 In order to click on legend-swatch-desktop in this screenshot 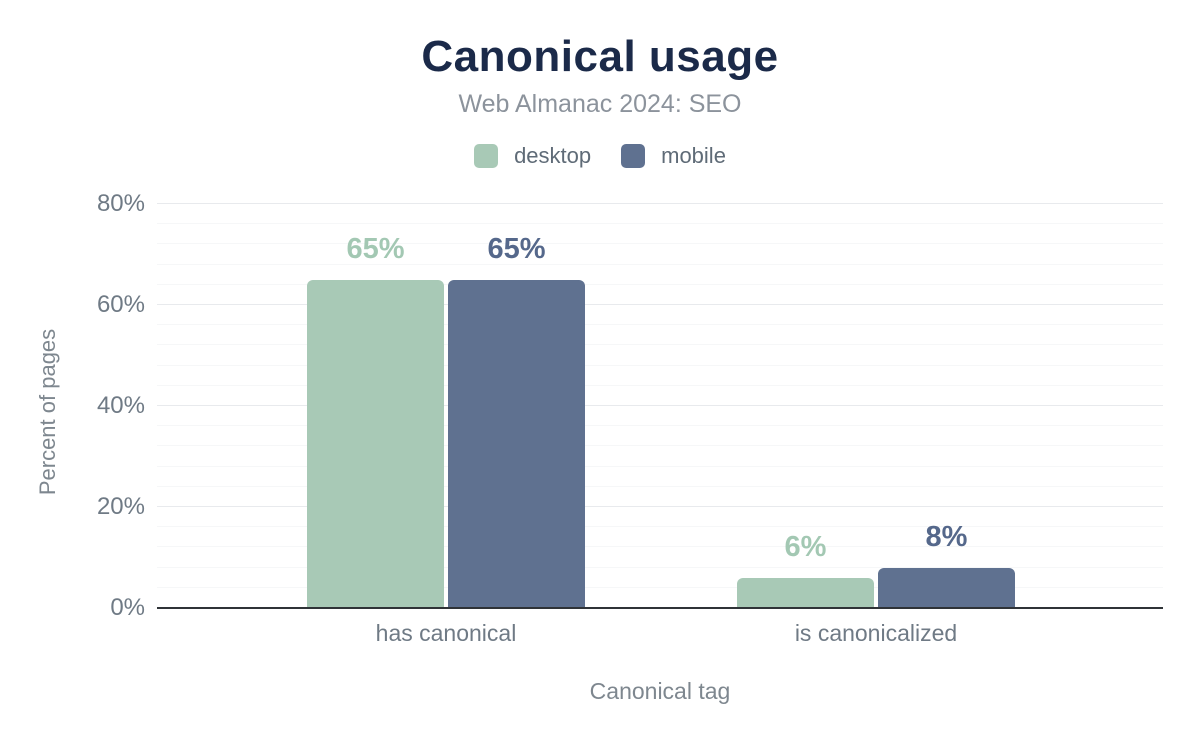, I will do `click(486, 156)`.